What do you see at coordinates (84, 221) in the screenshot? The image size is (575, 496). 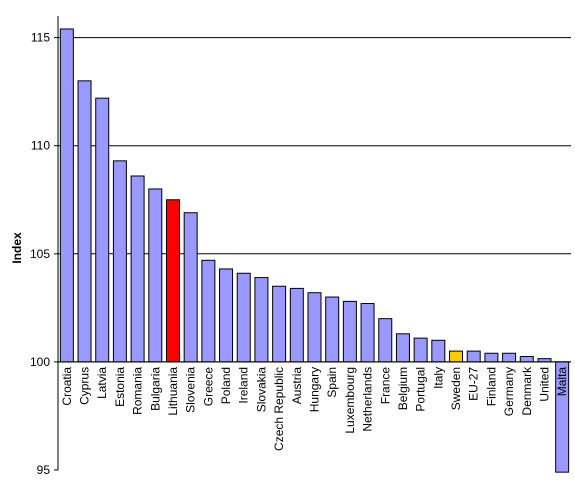 I see `bar-cyprus` at bounding box center [84, 221].